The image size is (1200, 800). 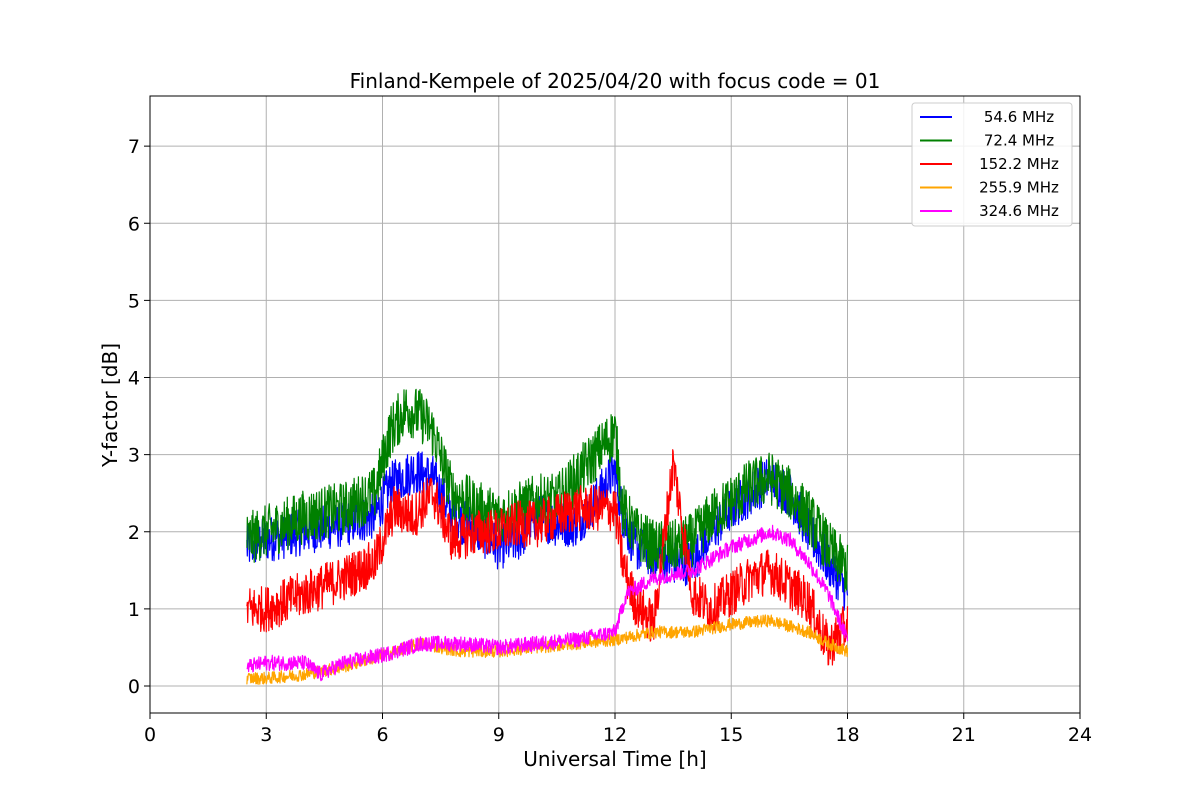 I want to click on y-tick-label: 7, so click(x=134, y=147).